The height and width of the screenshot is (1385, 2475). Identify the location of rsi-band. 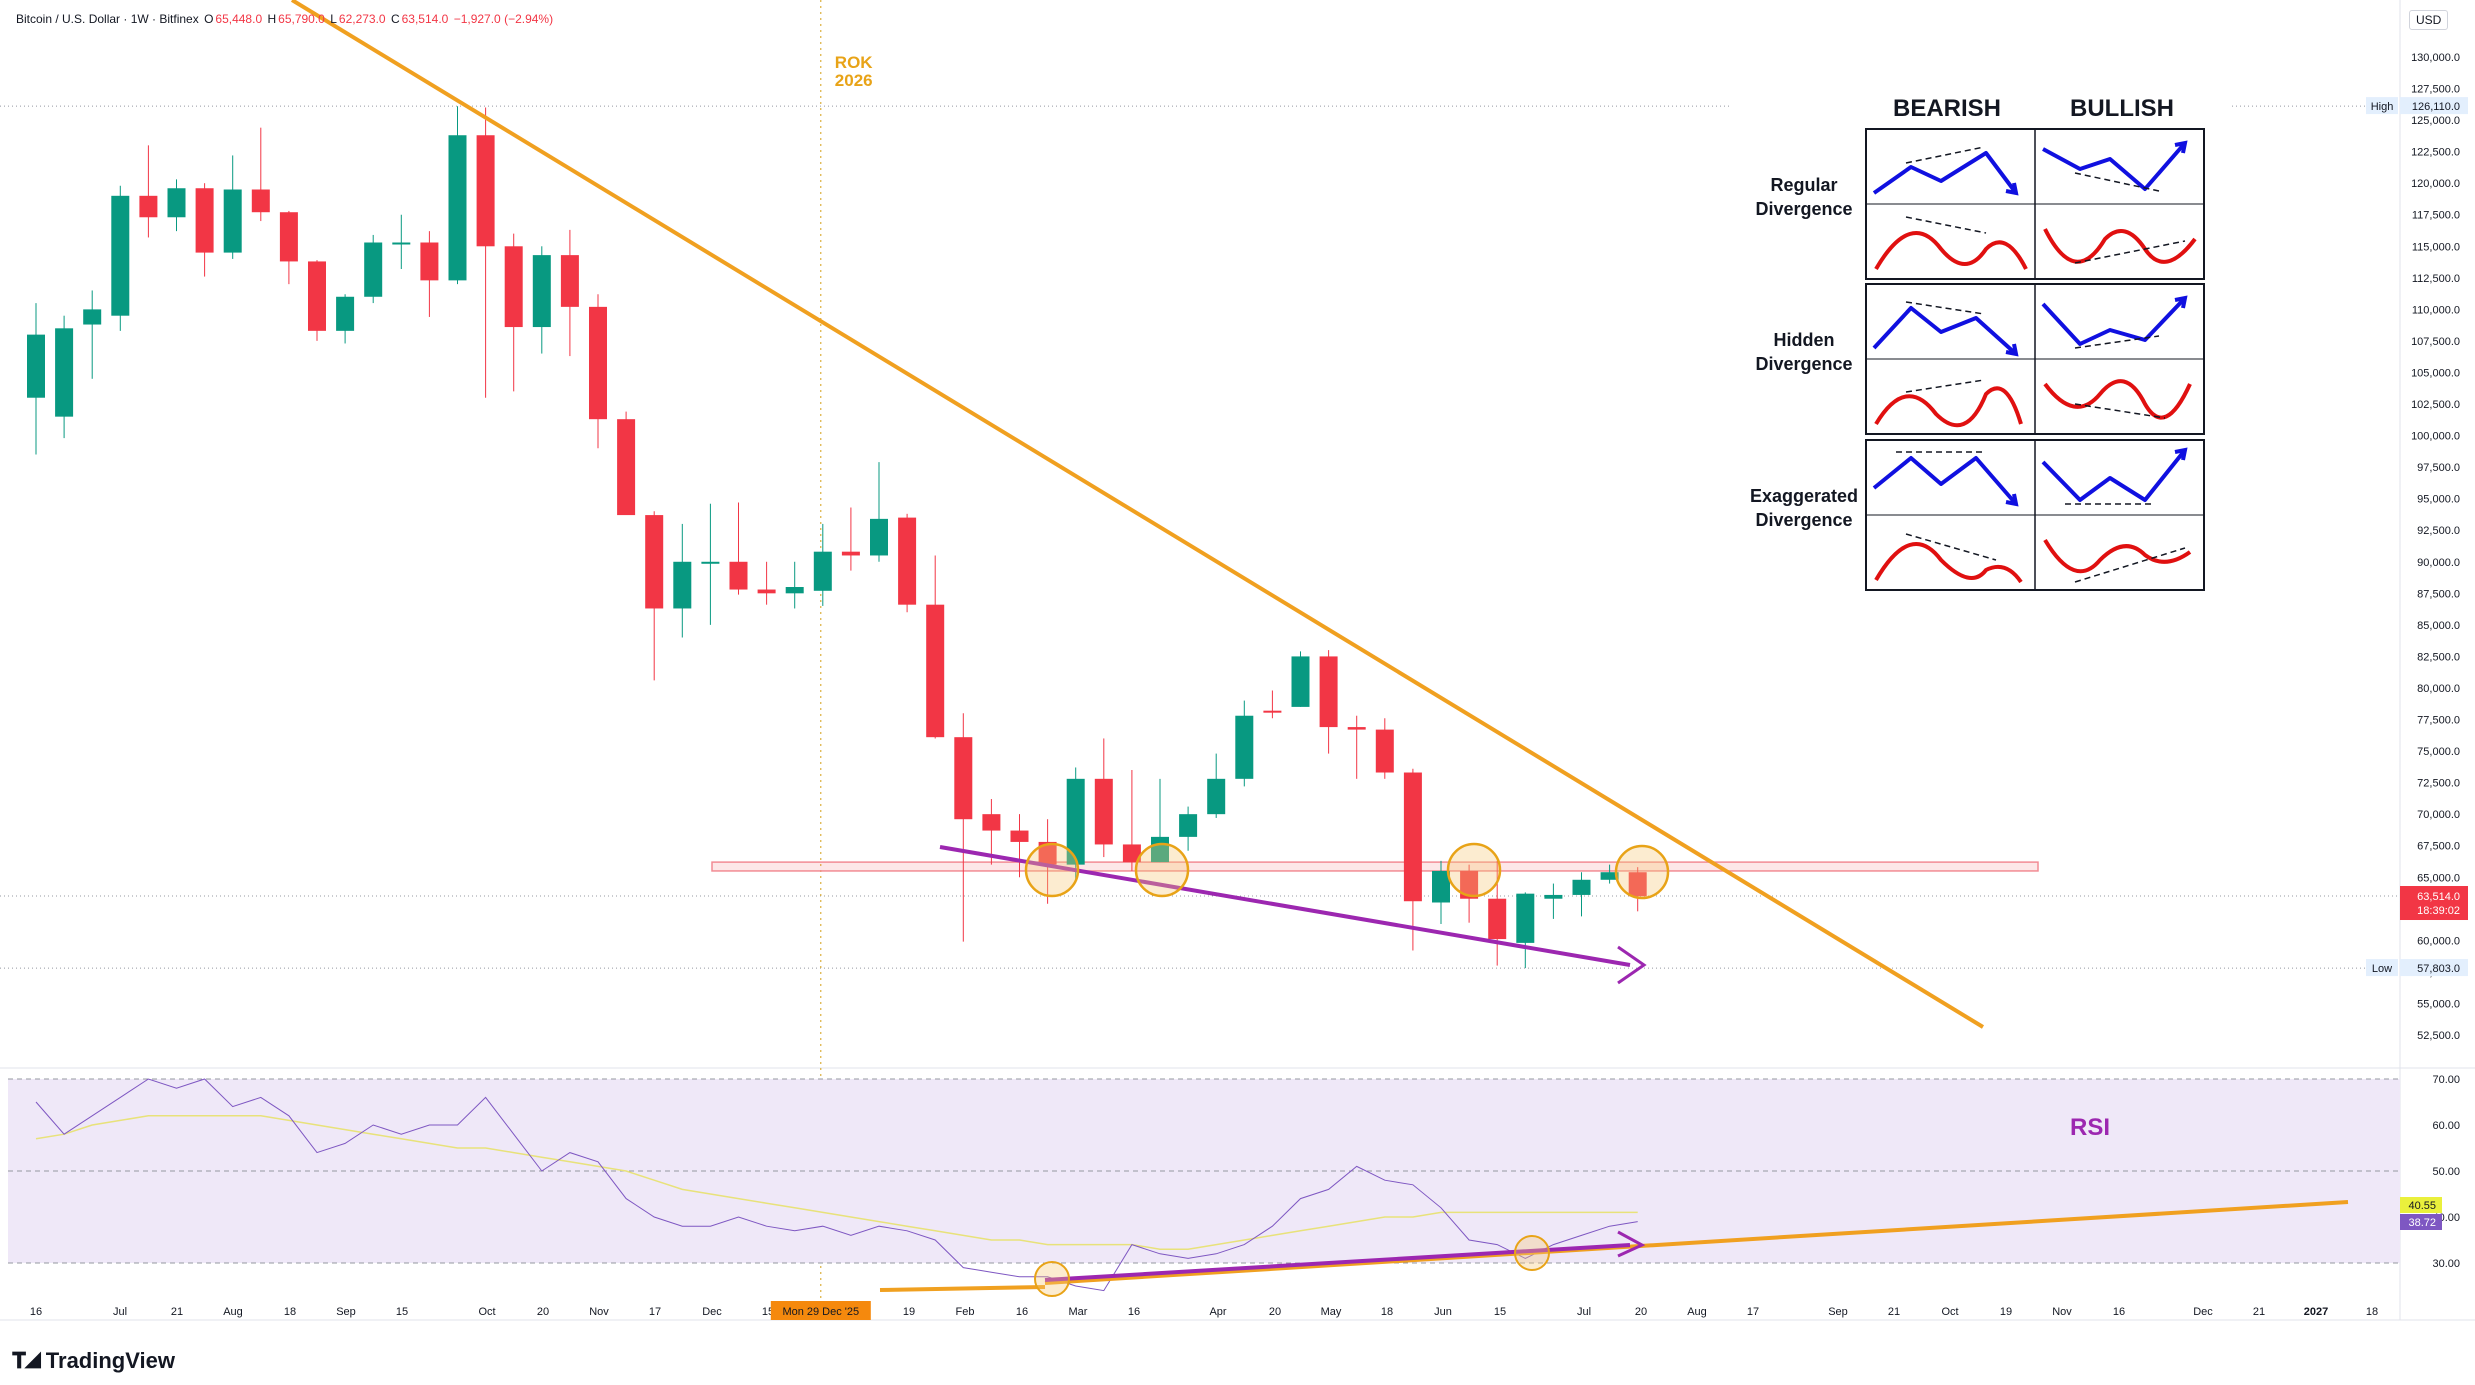
(1204, 1171).